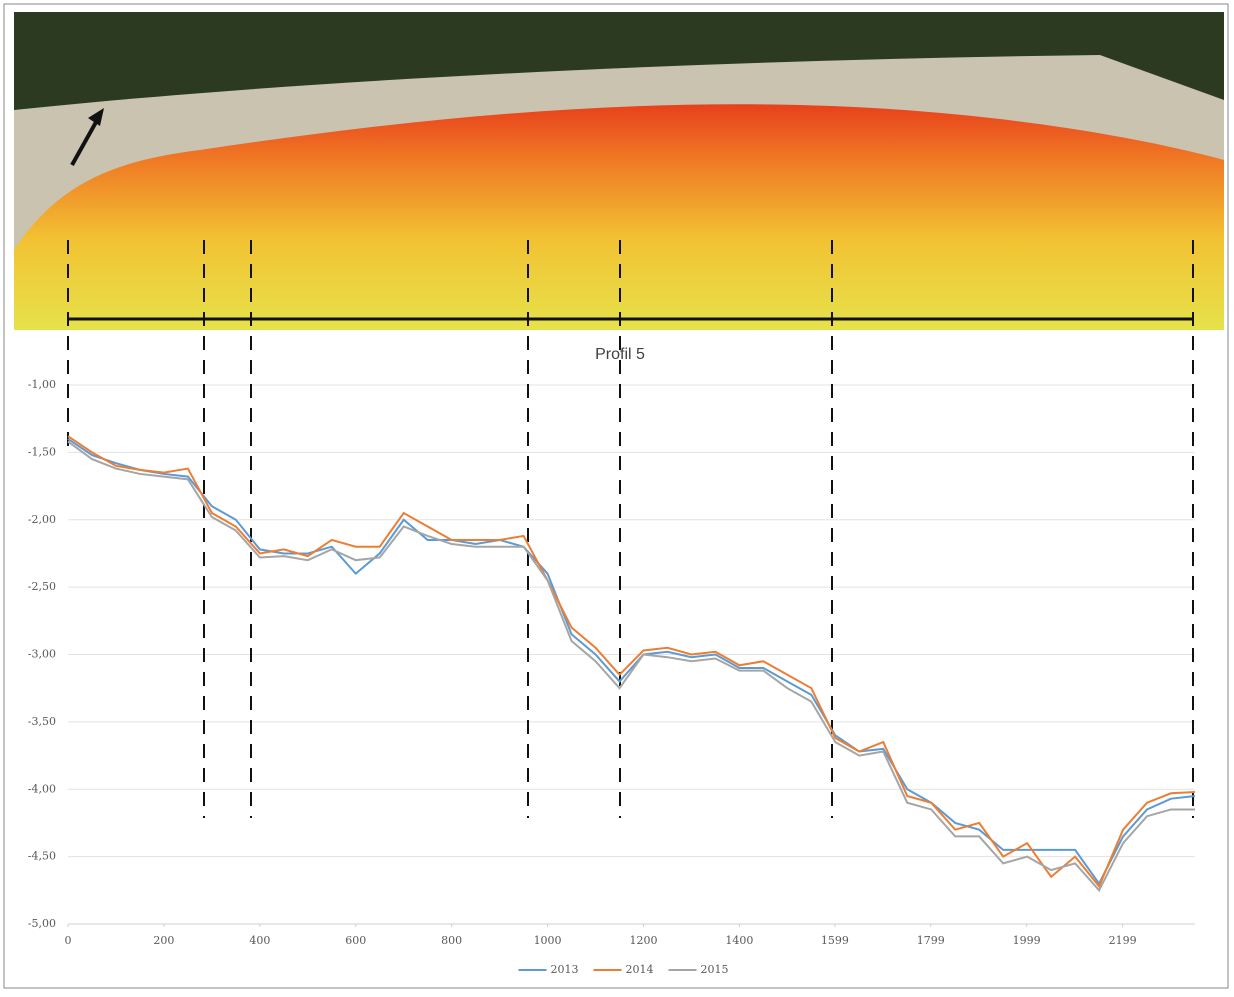  I want to click on y-tick-label: -3,50, so click(42, 721).